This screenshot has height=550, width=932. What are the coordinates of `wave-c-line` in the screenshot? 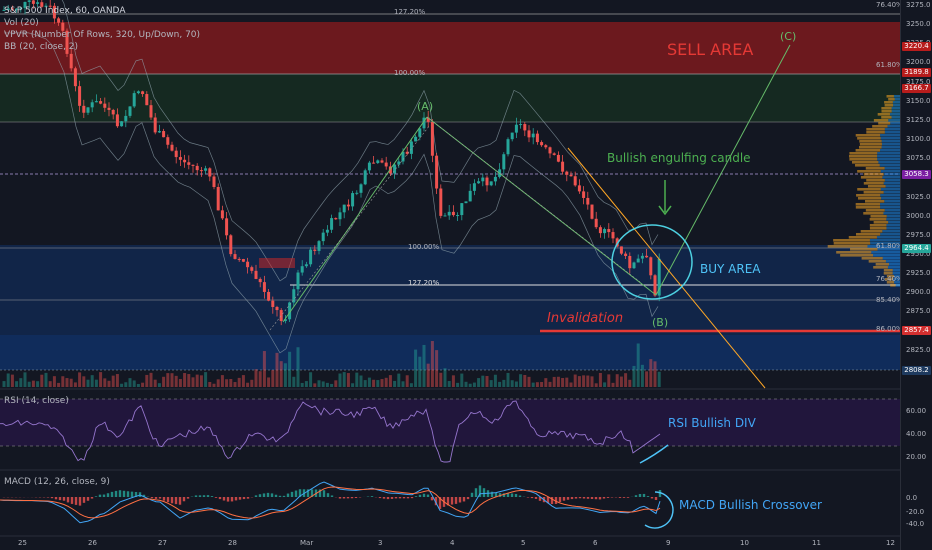 It's located at (723, 170).